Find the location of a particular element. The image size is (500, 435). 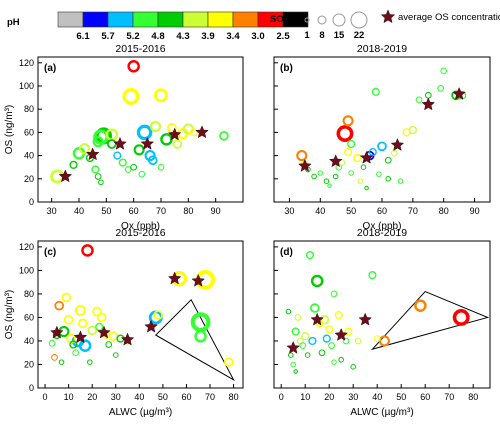

y-tick-label: 120 is located at coordinates (26, 63).